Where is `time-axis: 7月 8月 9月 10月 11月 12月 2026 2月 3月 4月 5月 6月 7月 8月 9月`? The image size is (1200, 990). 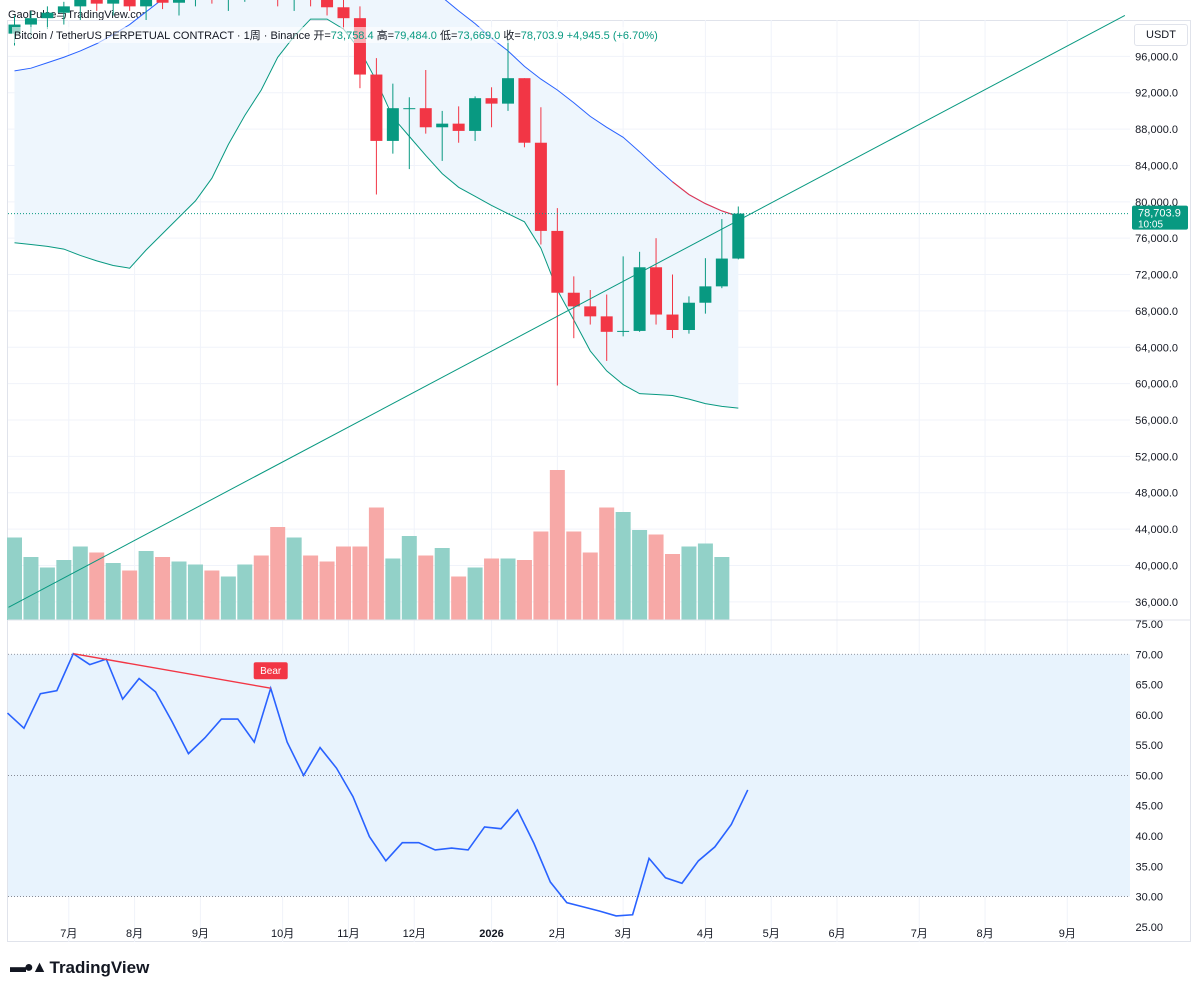 time-axis: 7月 8月 9月 10月 11月 12月 2026 2月 3月 4月 5月 6月 7月 8月 9月 is located at coordinates (568, 934).